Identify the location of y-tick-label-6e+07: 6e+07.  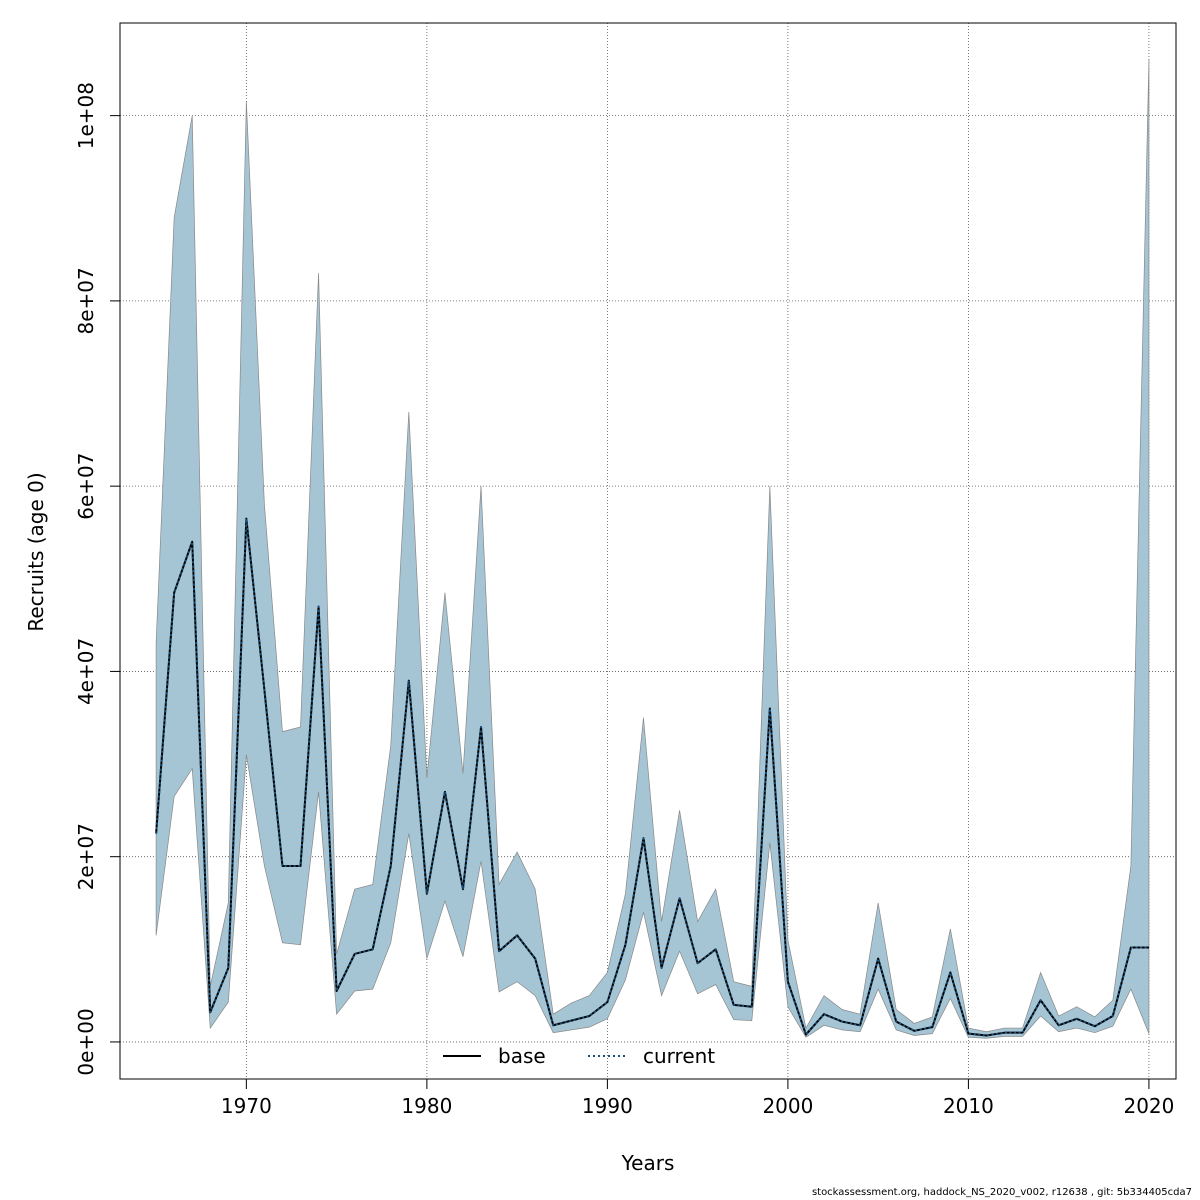
(86, 486).